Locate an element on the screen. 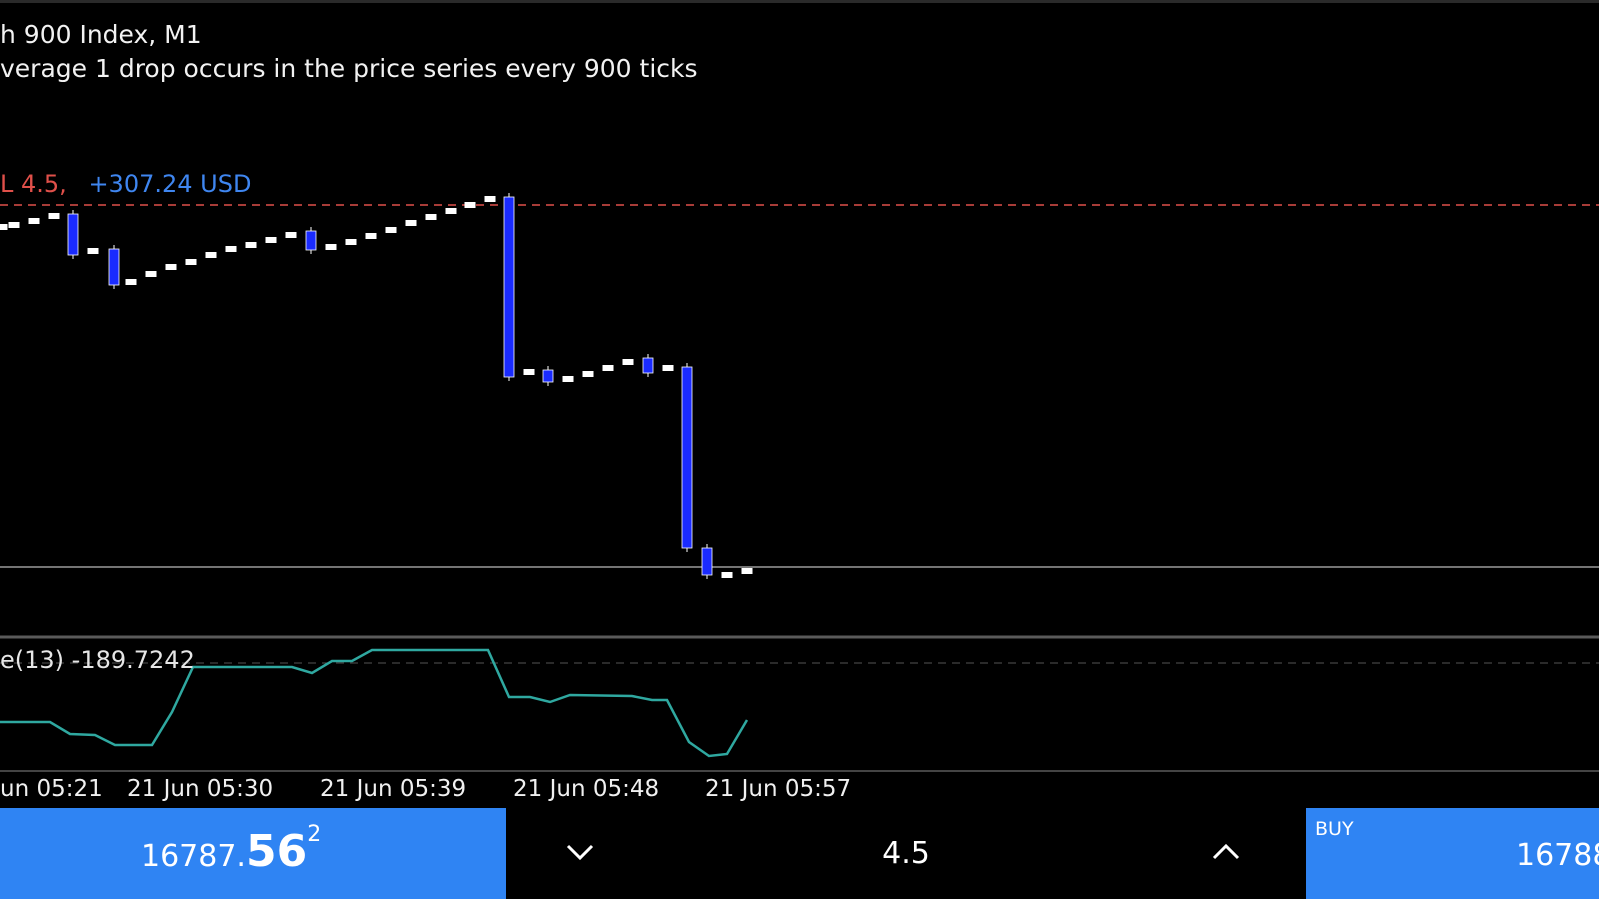  buy-label: BUY is located at coordinates (1334, 829).